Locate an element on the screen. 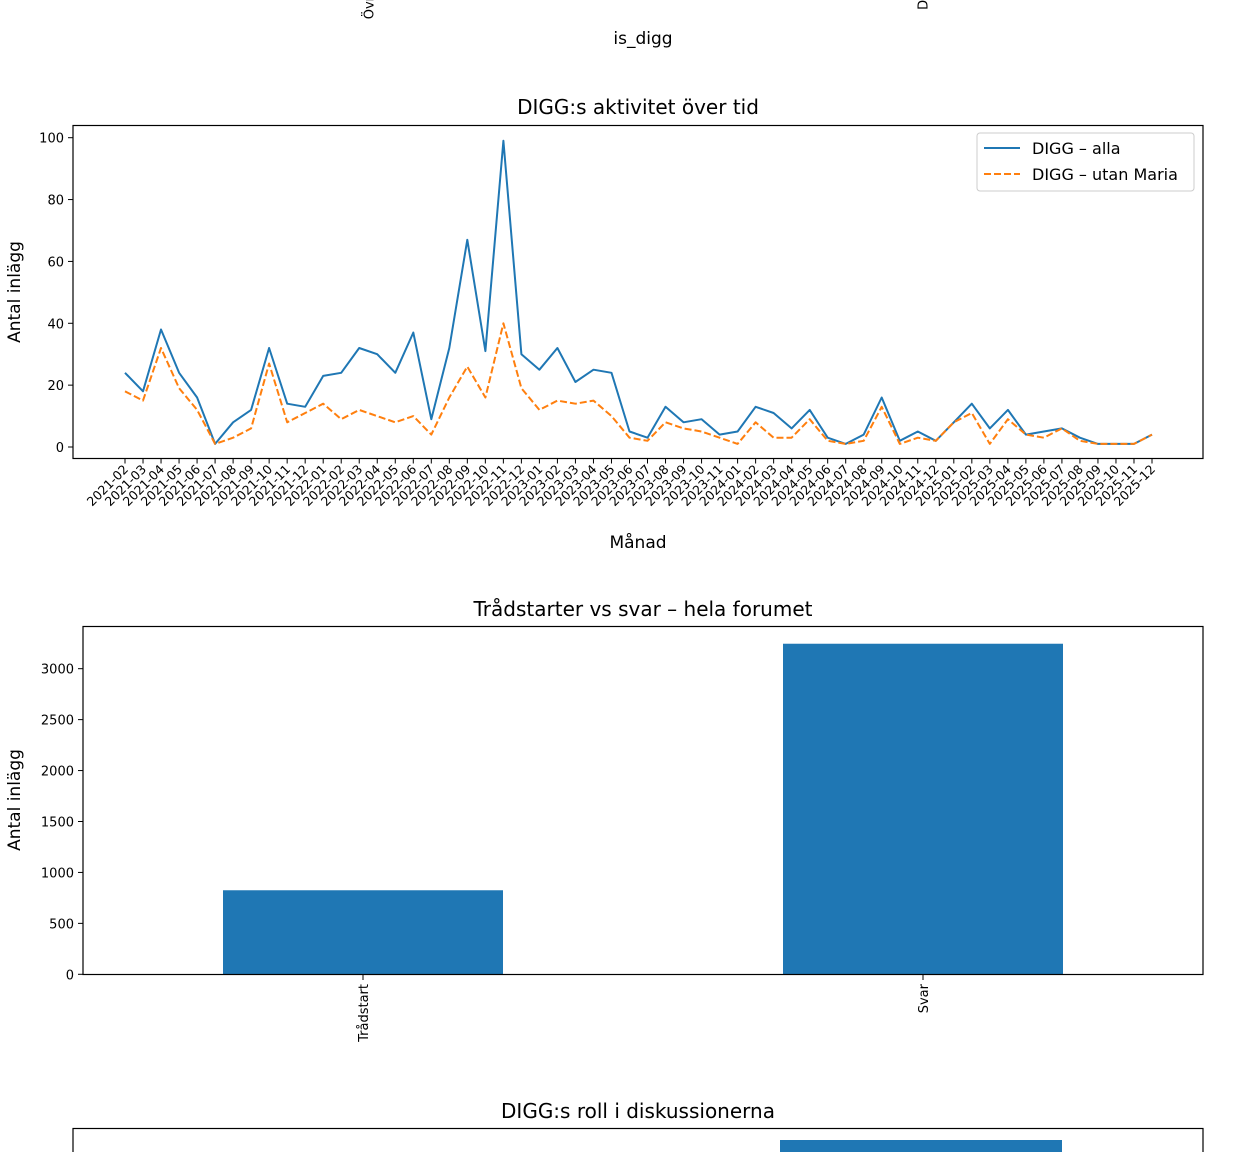  chart-title: DIGG:s aktivitet över tid is located at coordinates (638, 107).